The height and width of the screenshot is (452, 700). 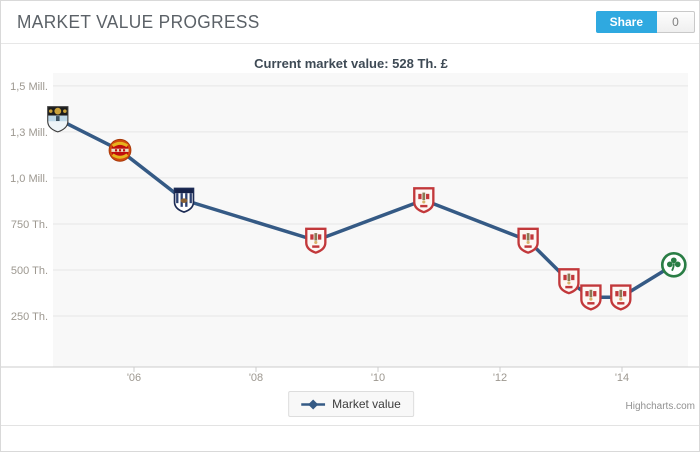 What do you see at coordinates (29, 179) in the screenshot?
I see `y-axis-label: 1,0 Mill.` at bounding box center [29, 179].